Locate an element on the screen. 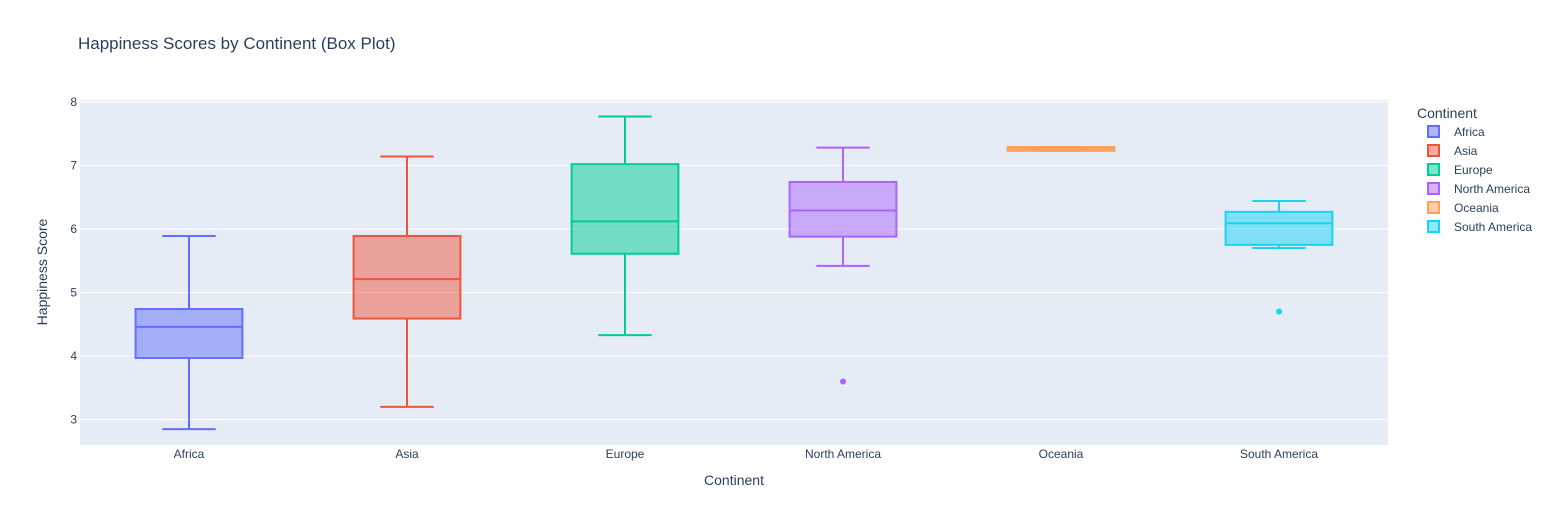 The width and height of the screenshot is (1560, 525). legend-item-north-america: North America is located at coordinates (1478, 189).